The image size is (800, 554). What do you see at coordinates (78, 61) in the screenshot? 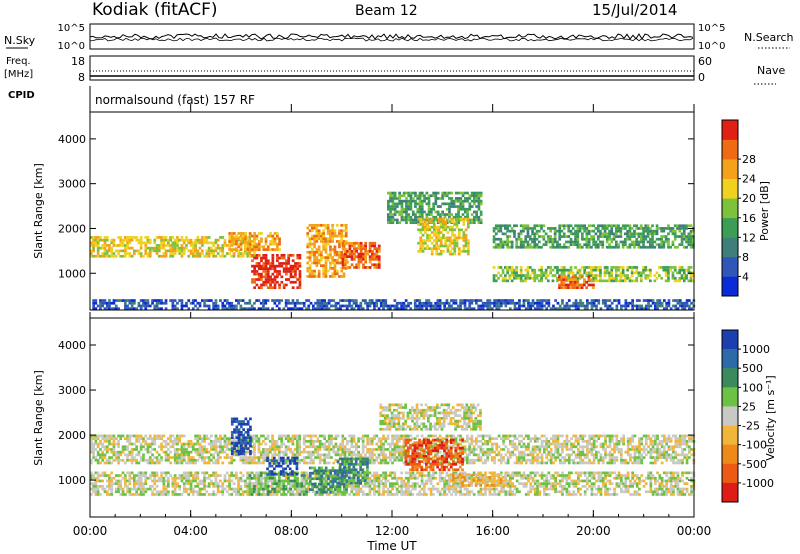
I see `freq-tick-top: 18` at bounding box center [78, 61].